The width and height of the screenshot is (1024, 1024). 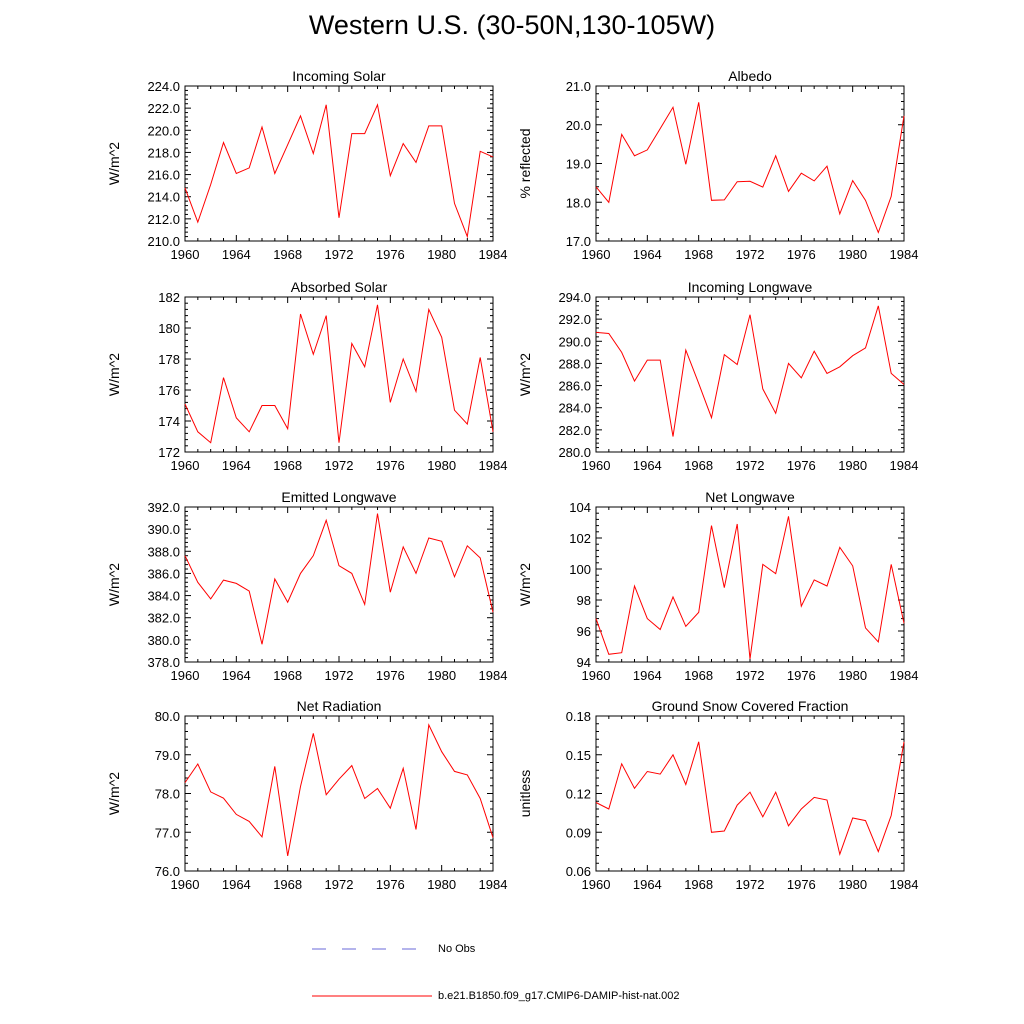 I want to click on absorbed-solar-series-line, so click(x=339, y=374).